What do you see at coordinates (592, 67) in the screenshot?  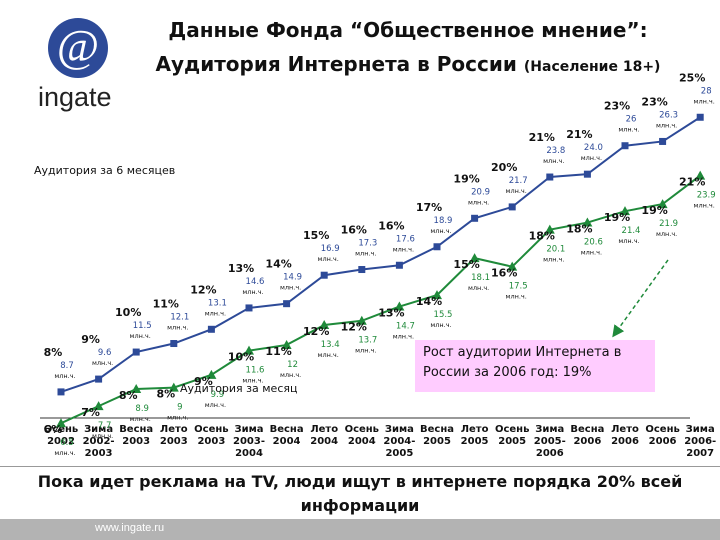 I see `subtitle-note: (Население 18+)` at bounding box center [592, 67].